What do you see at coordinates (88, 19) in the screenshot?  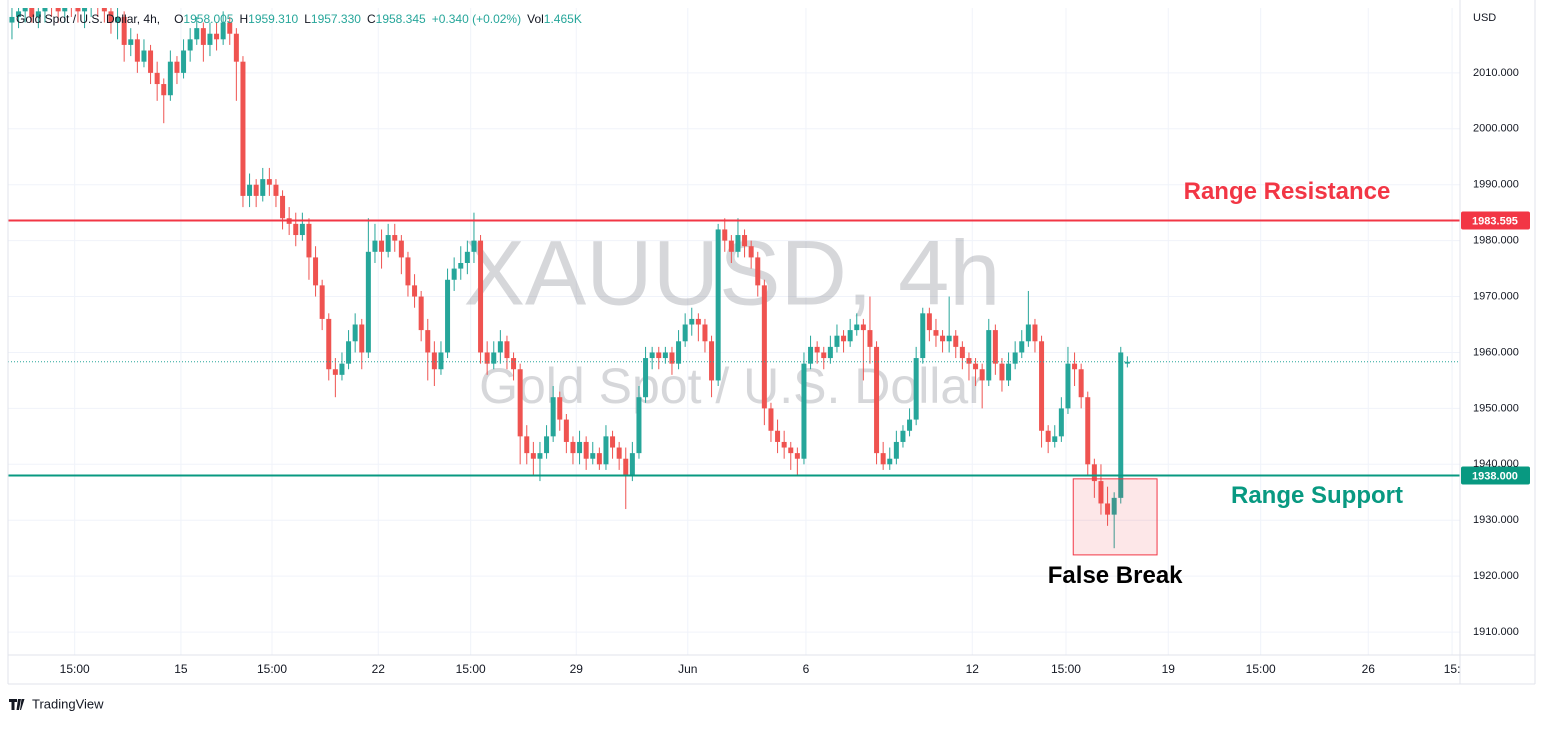 I see `legend-symbol: Gold Spot / U.S. Dollar, 4h,` at bounding box center [88, 19].